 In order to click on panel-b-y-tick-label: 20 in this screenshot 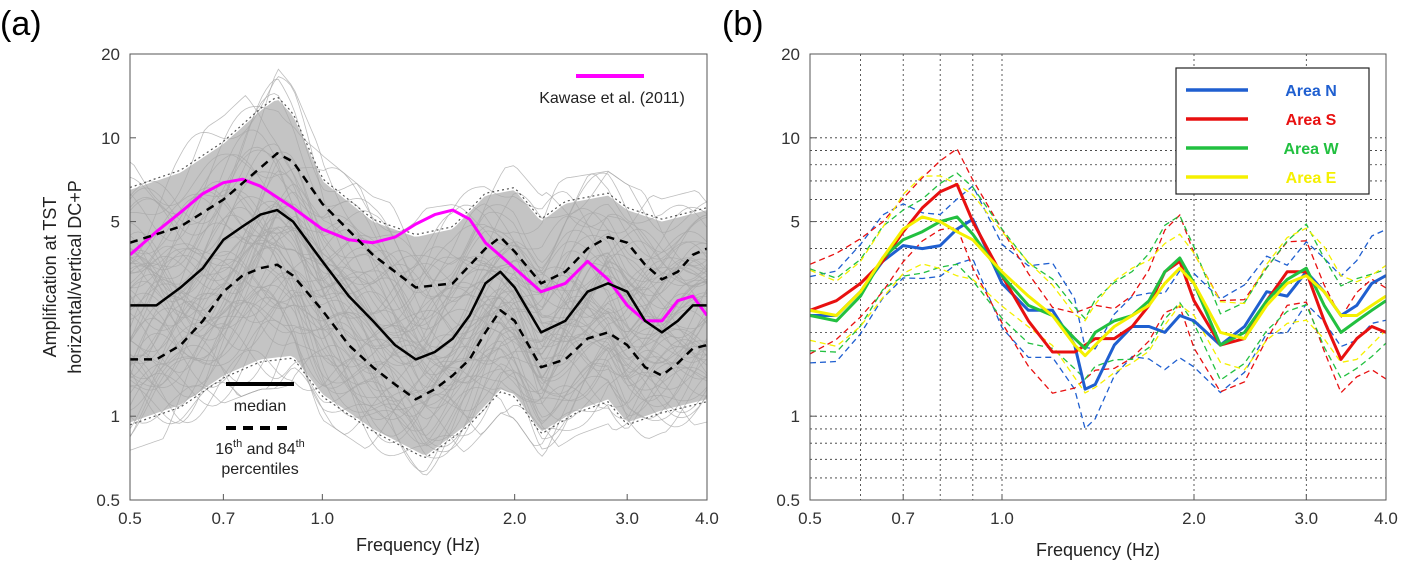, I will do `click(790, 54)`.